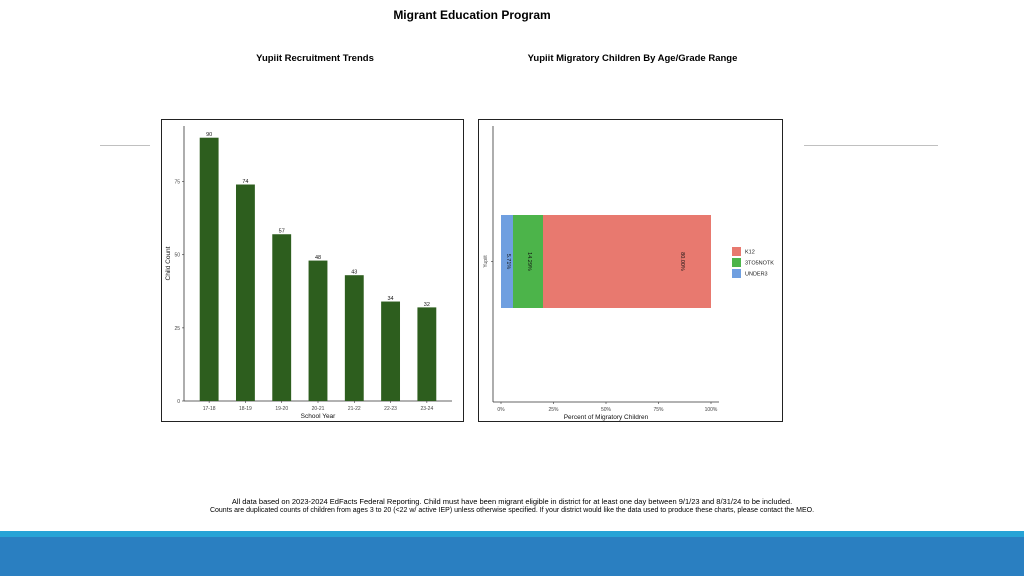 Image resolution: width=1024 pixels, height=576 pixels. Describe the element at coordinates (281, 409) in the screenshot. I see `x-tick-label: 19-20` at that location.